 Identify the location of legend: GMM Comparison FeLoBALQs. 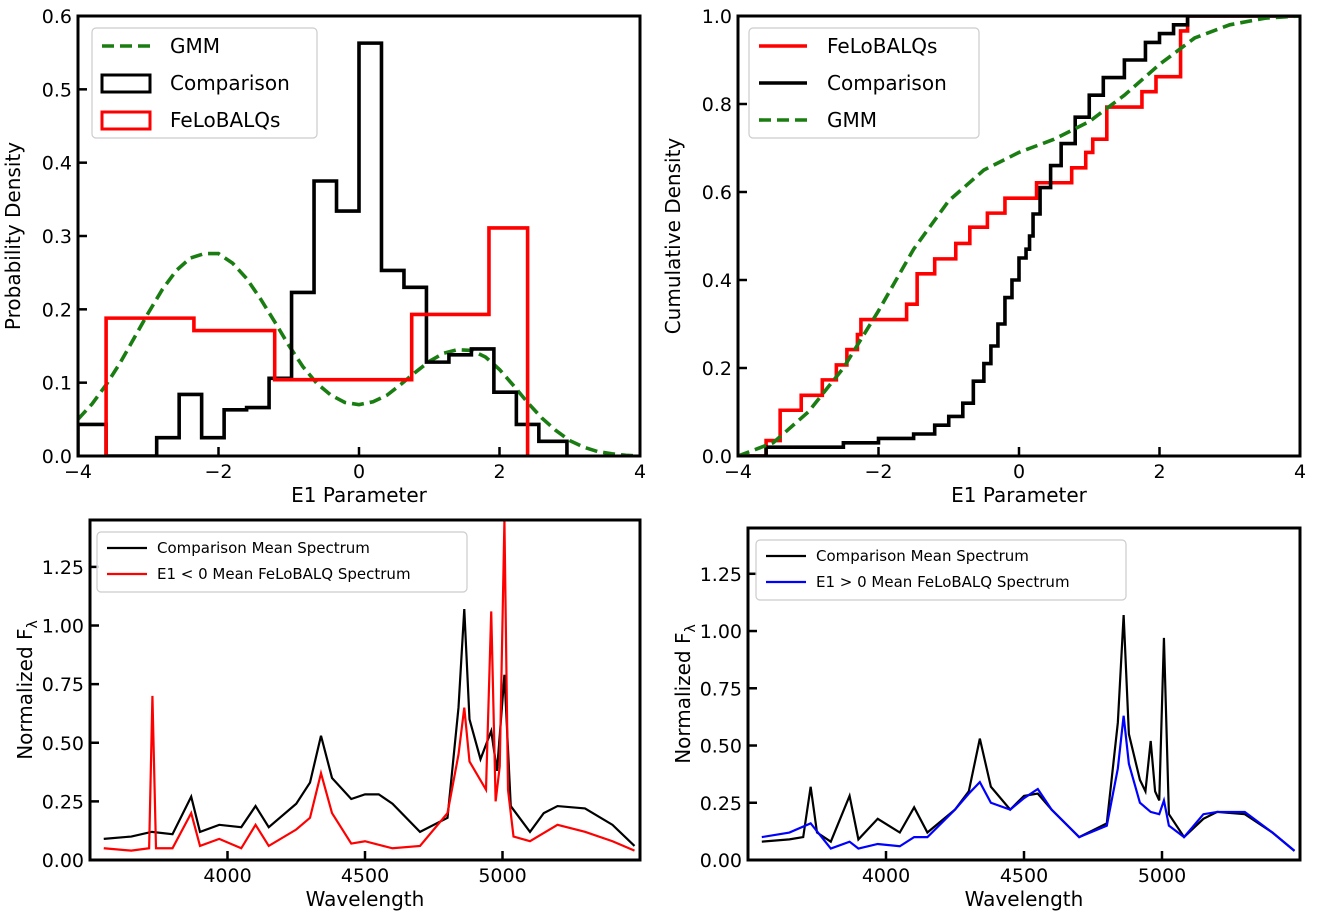
(204, 83).